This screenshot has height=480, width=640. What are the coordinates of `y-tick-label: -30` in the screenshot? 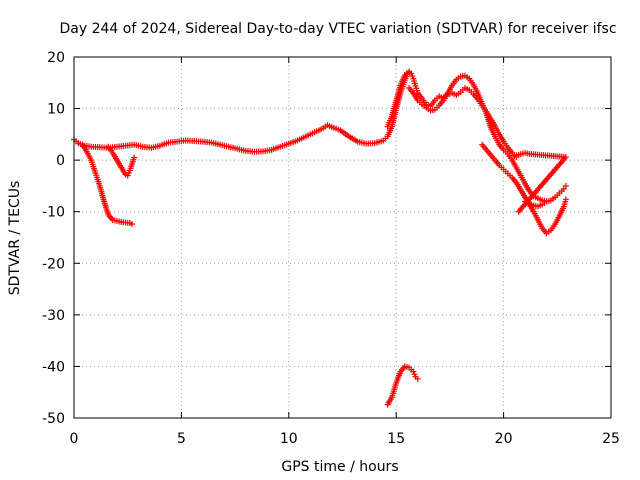 It's located at (53, 316).